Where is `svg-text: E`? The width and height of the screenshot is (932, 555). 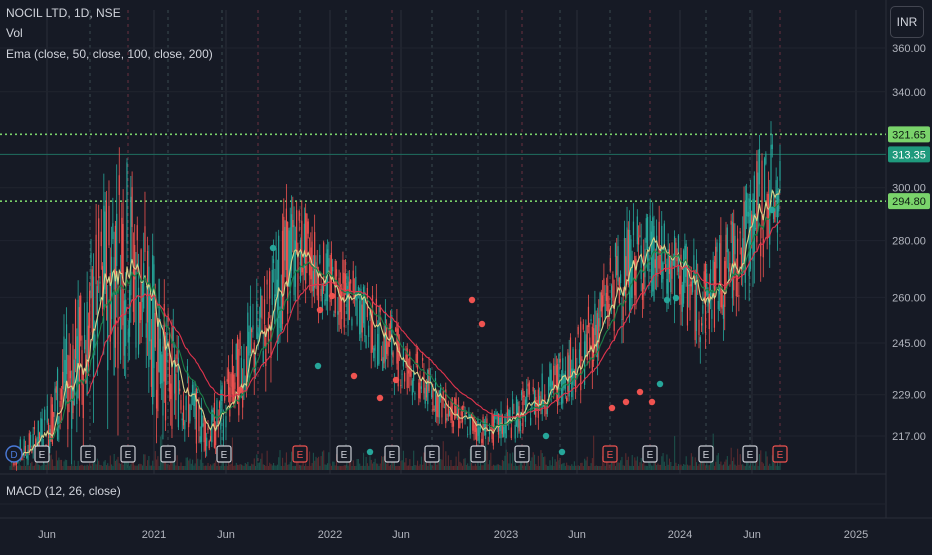 svg-text: E is located at coordinates (706, 455).